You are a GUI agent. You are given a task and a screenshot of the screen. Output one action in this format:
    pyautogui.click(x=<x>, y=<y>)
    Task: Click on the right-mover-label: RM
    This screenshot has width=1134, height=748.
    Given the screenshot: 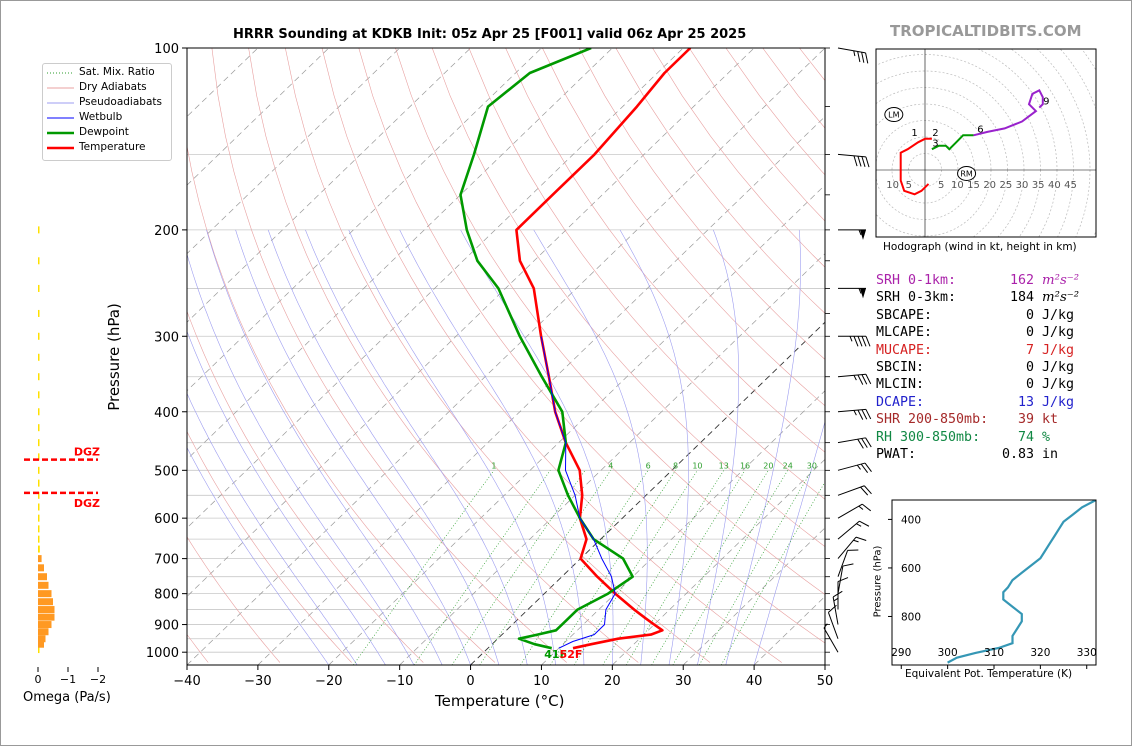 What is the action you would take?
    pyautogui.click(x=966, y=173)
    